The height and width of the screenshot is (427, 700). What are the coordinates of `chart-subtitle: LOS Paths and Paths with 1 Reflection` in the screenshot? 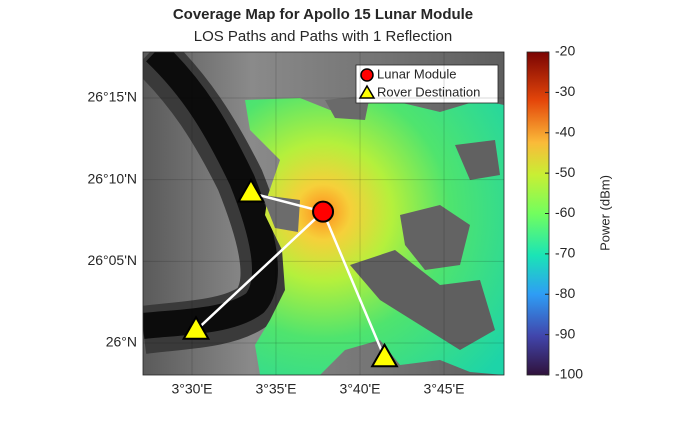 It's located at (323, 36).